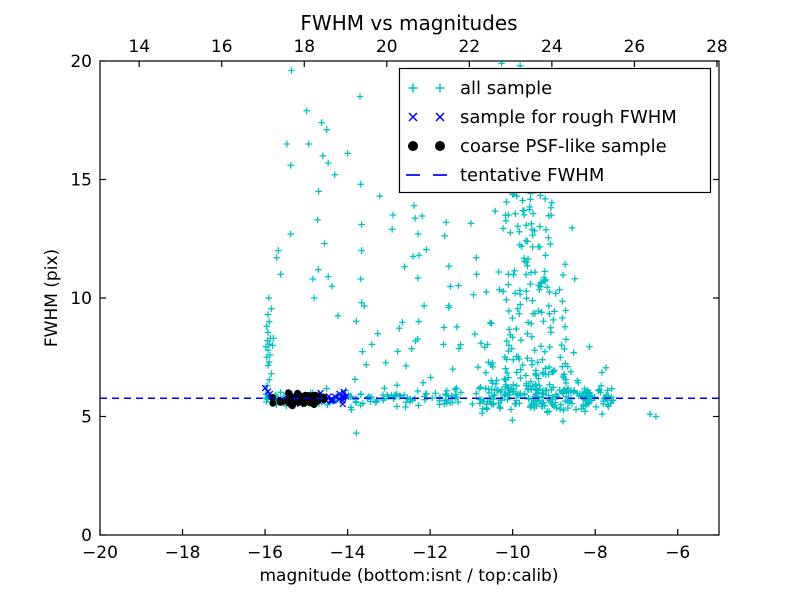 Image resolution: width=800 pixels, height=604 pixels. I want to click on x-bottom-tick-label: −20, so click(100, 553).